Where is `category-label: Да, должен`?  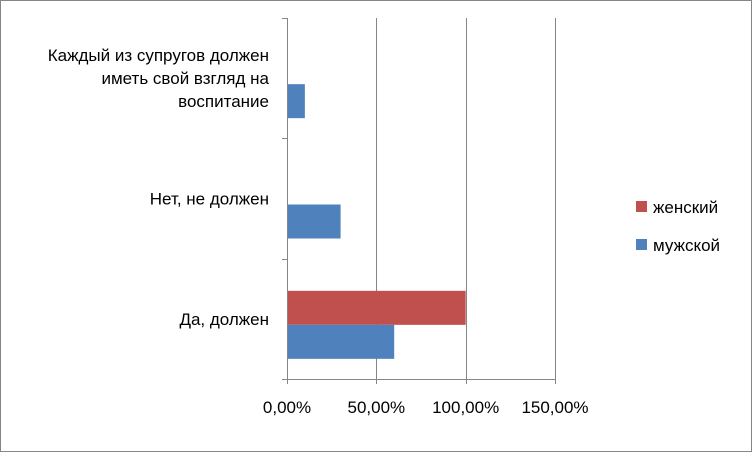
category-label: Да, должен is located at coordinates (224, 319).